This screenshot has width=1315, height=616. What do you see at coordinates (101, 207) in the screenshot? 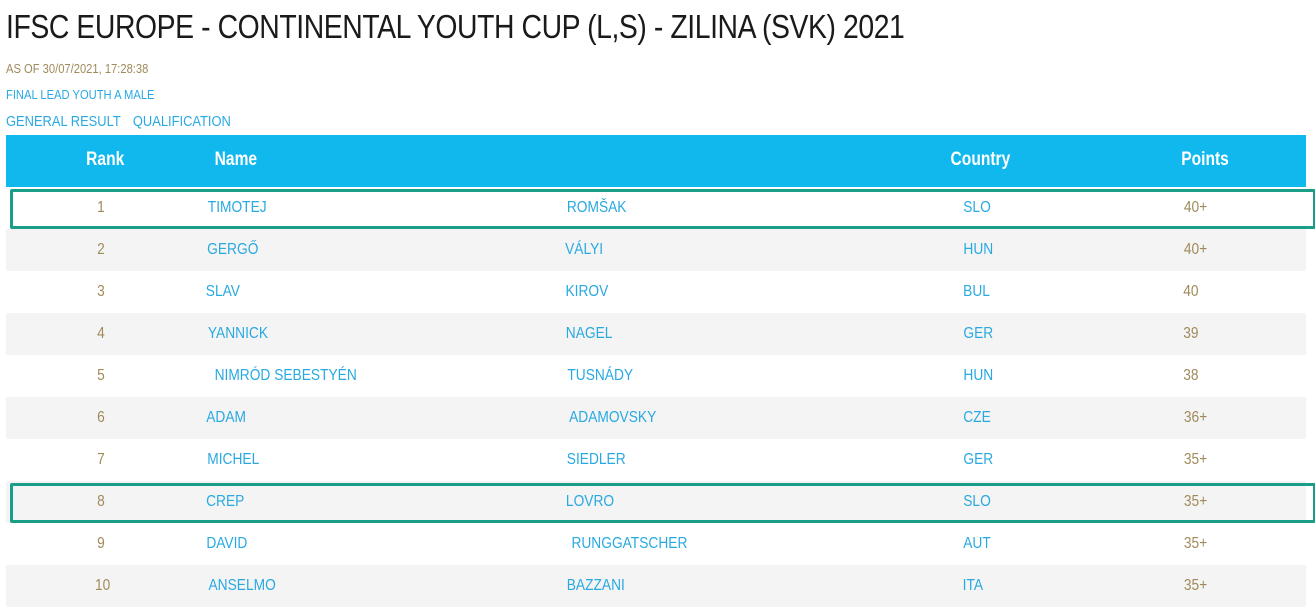
I see `rank-cell: 1` at bounding box center [101, 207].